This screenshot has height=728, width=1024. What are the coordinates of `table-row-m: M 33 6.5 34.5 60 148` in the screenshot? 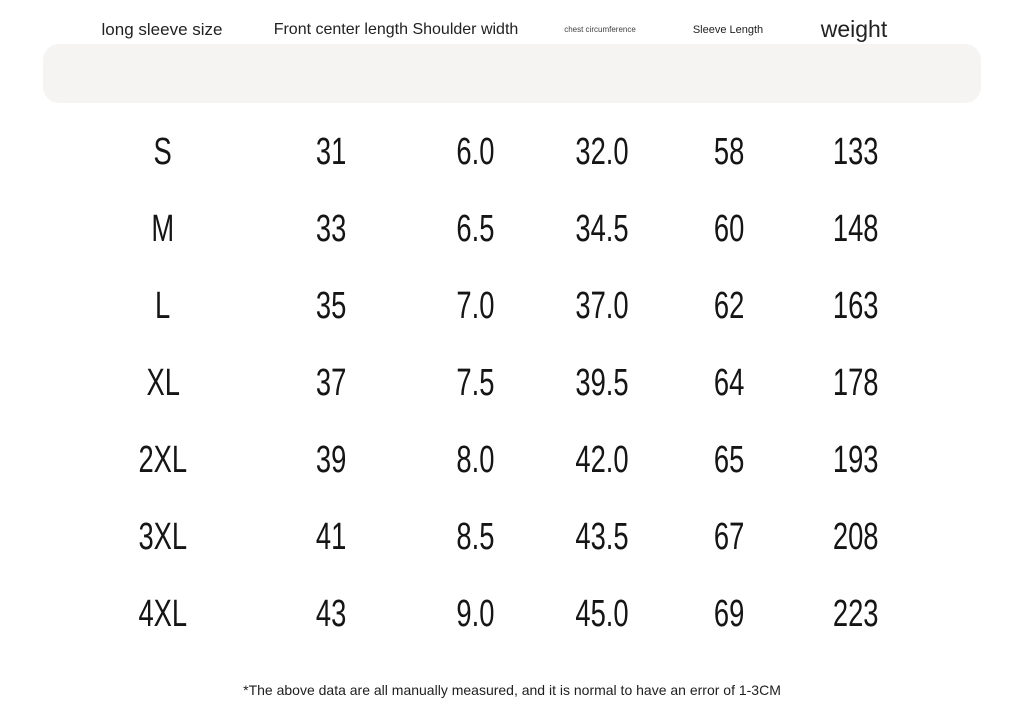 It's located at (507, 228).